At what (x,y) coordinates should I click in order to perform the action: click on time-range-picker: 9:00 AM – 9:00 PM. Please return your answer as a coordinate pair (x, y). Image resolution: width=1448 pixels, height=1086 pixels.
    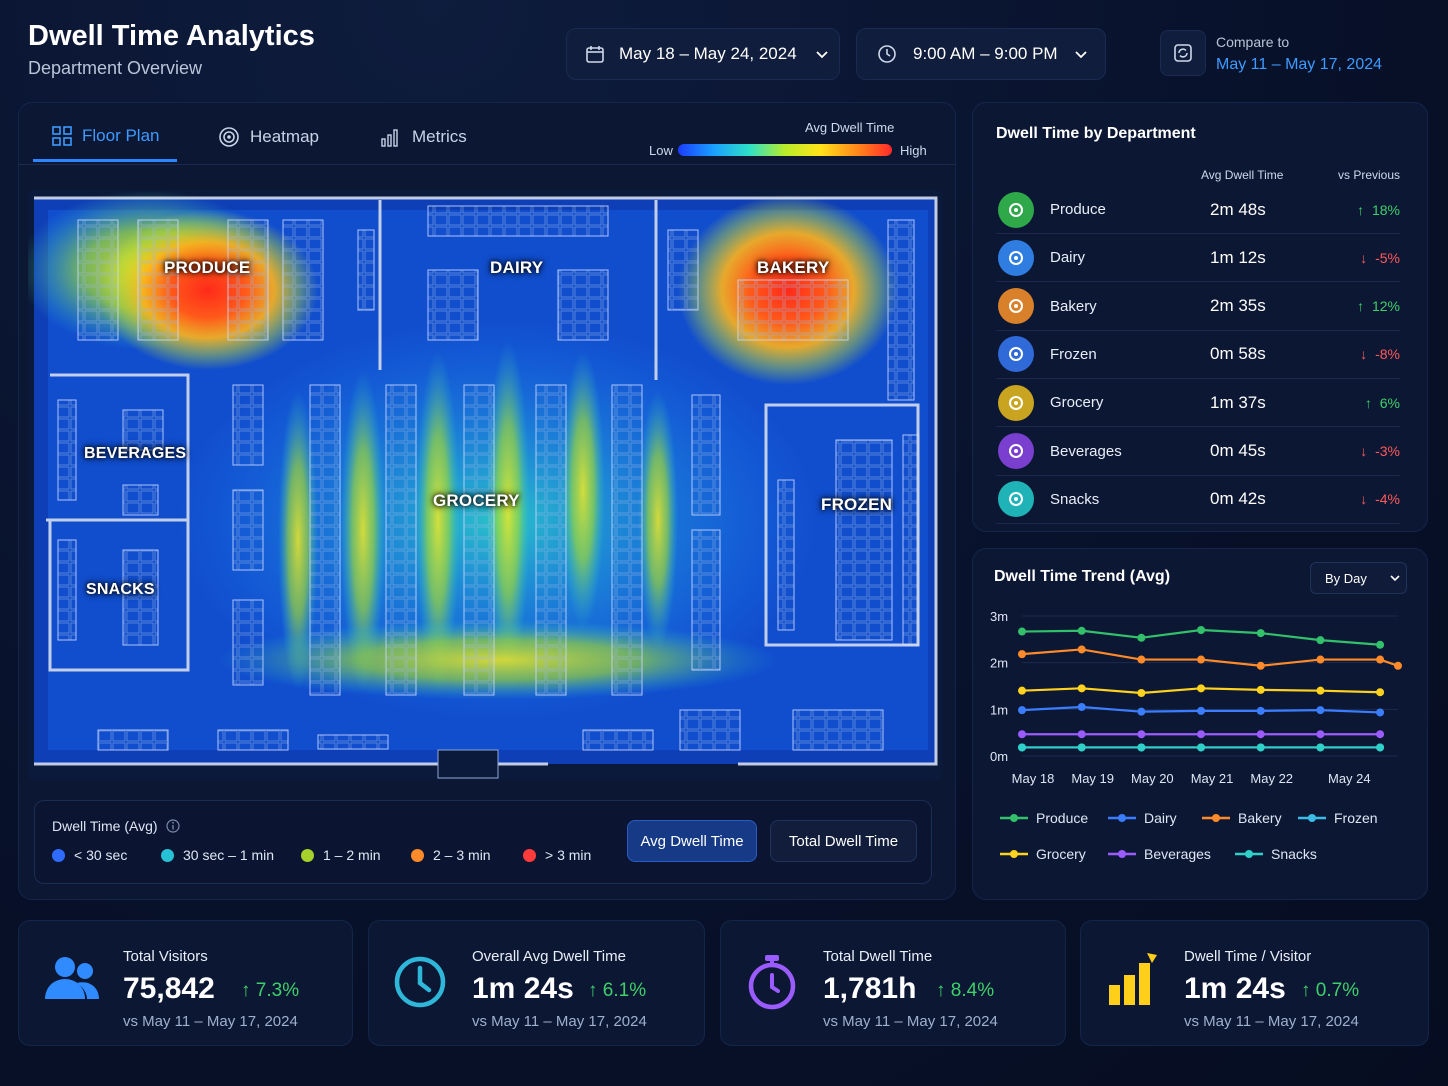
    Looking at the image, I should click on (981, 54).